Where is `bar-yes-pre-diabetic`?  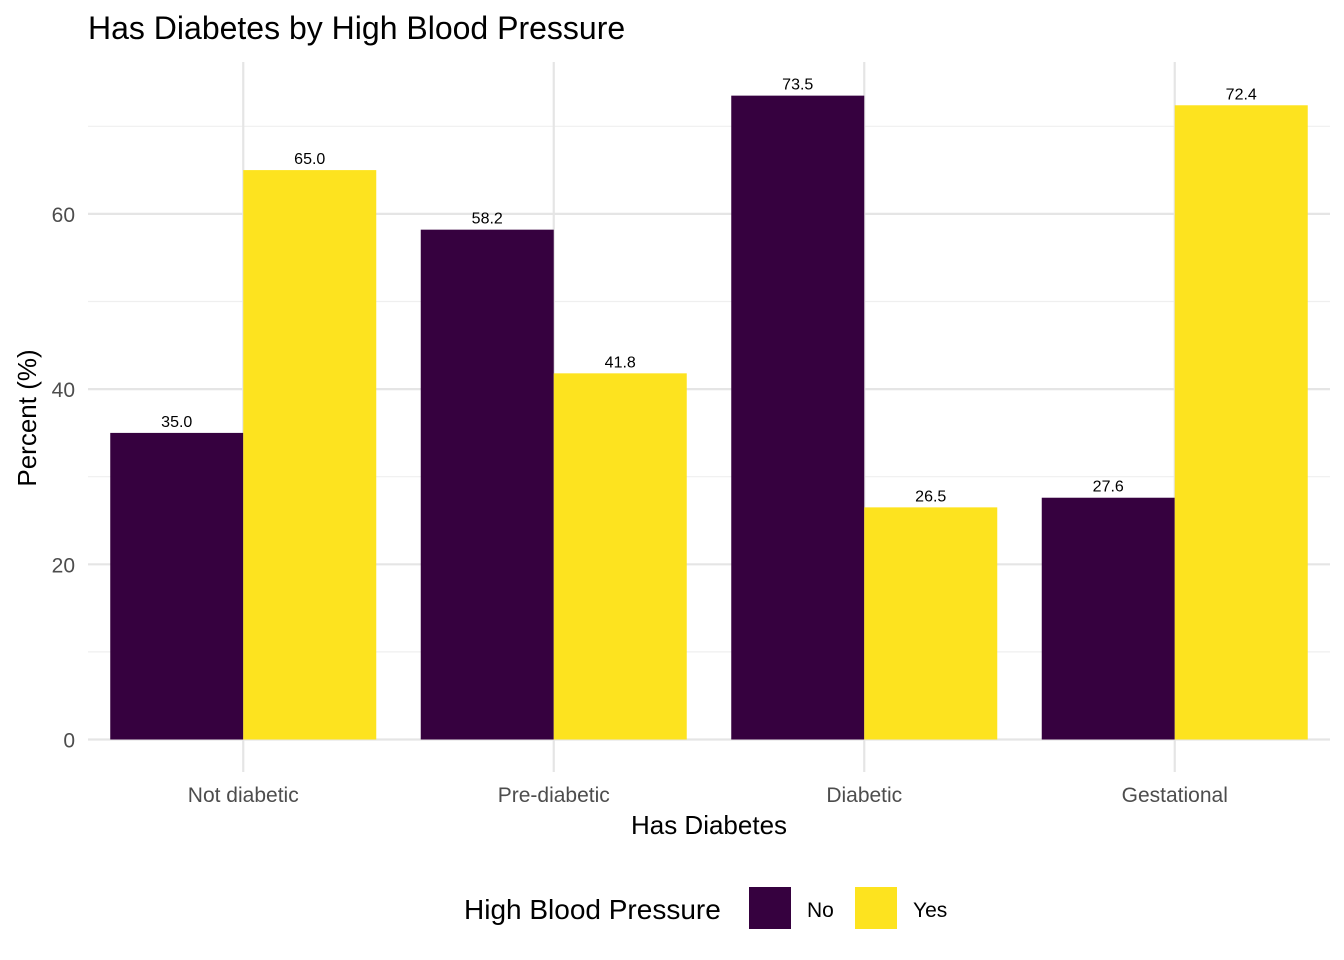
bar-yes-pre-diabetic is located at coordinates (620, 556).